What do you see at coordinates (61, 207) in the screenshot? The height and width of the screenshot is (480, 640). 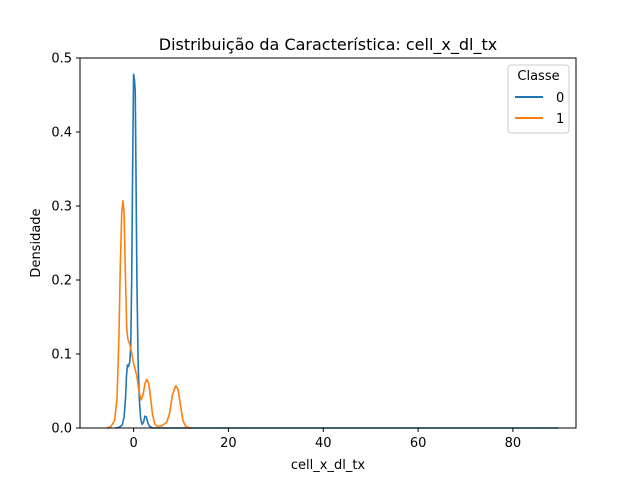 I see `y-tick-label: 0.3` at bounding box center [61, 207].